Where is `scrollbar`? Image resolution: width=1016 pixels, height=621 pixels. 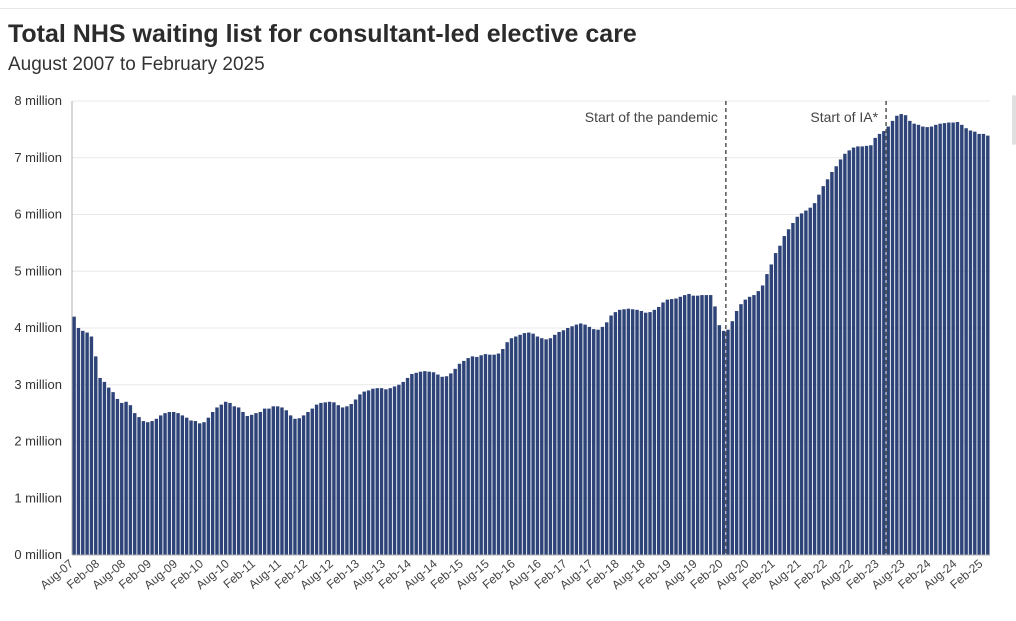
scrollbar is located at coordinates (1014, 120).